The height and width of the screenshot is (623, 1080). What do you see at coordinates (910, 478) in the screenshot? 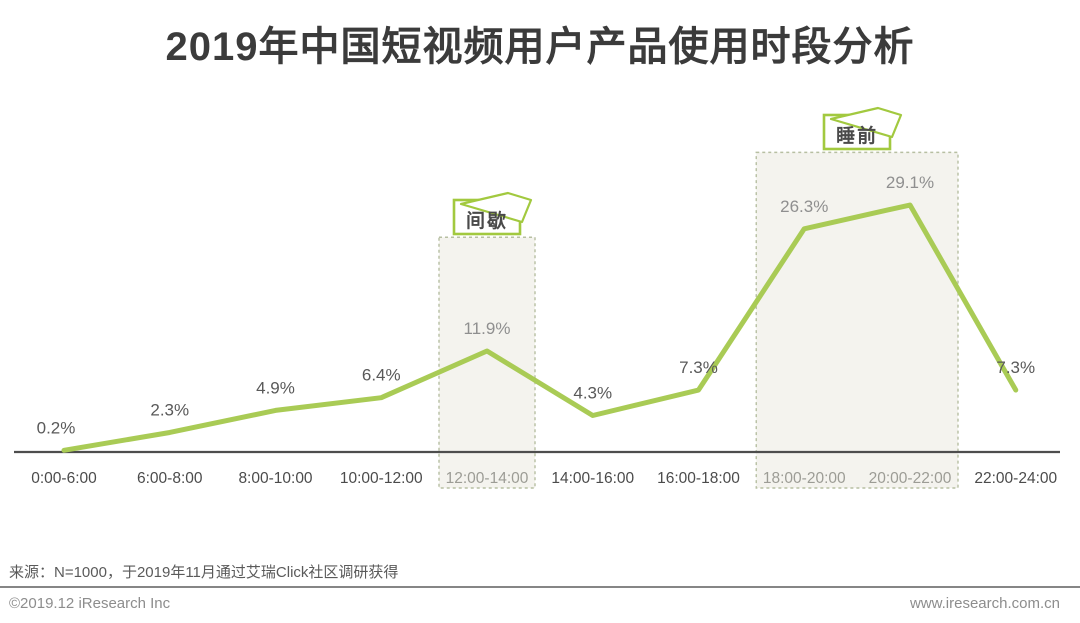
I see `x-tick-label: 20:00-22:00` at bounding box center [910, 478].